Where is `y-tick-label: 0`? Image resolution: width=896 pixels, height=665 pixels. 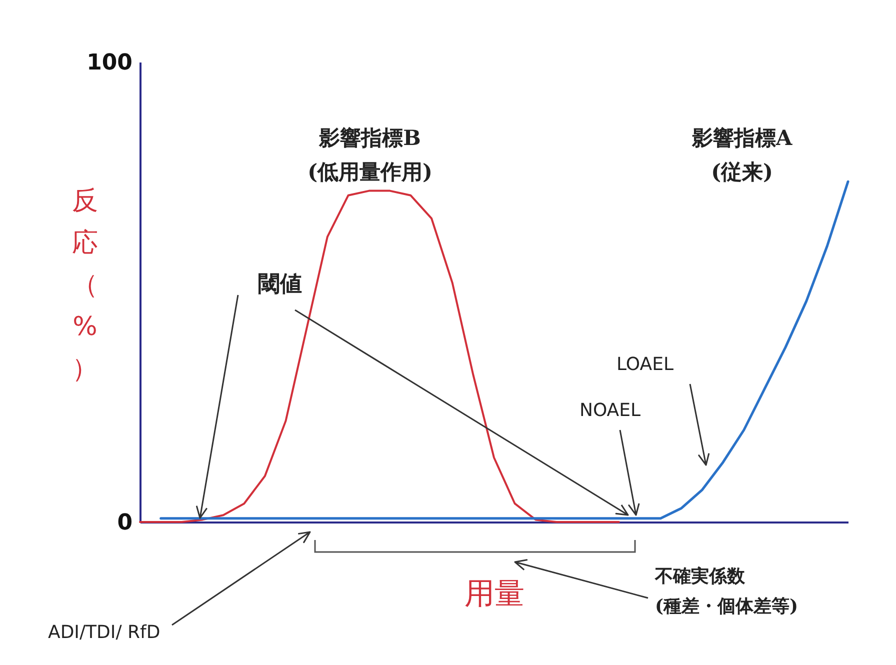 y-tick-label: 0 is located at coordinates (124, 523).